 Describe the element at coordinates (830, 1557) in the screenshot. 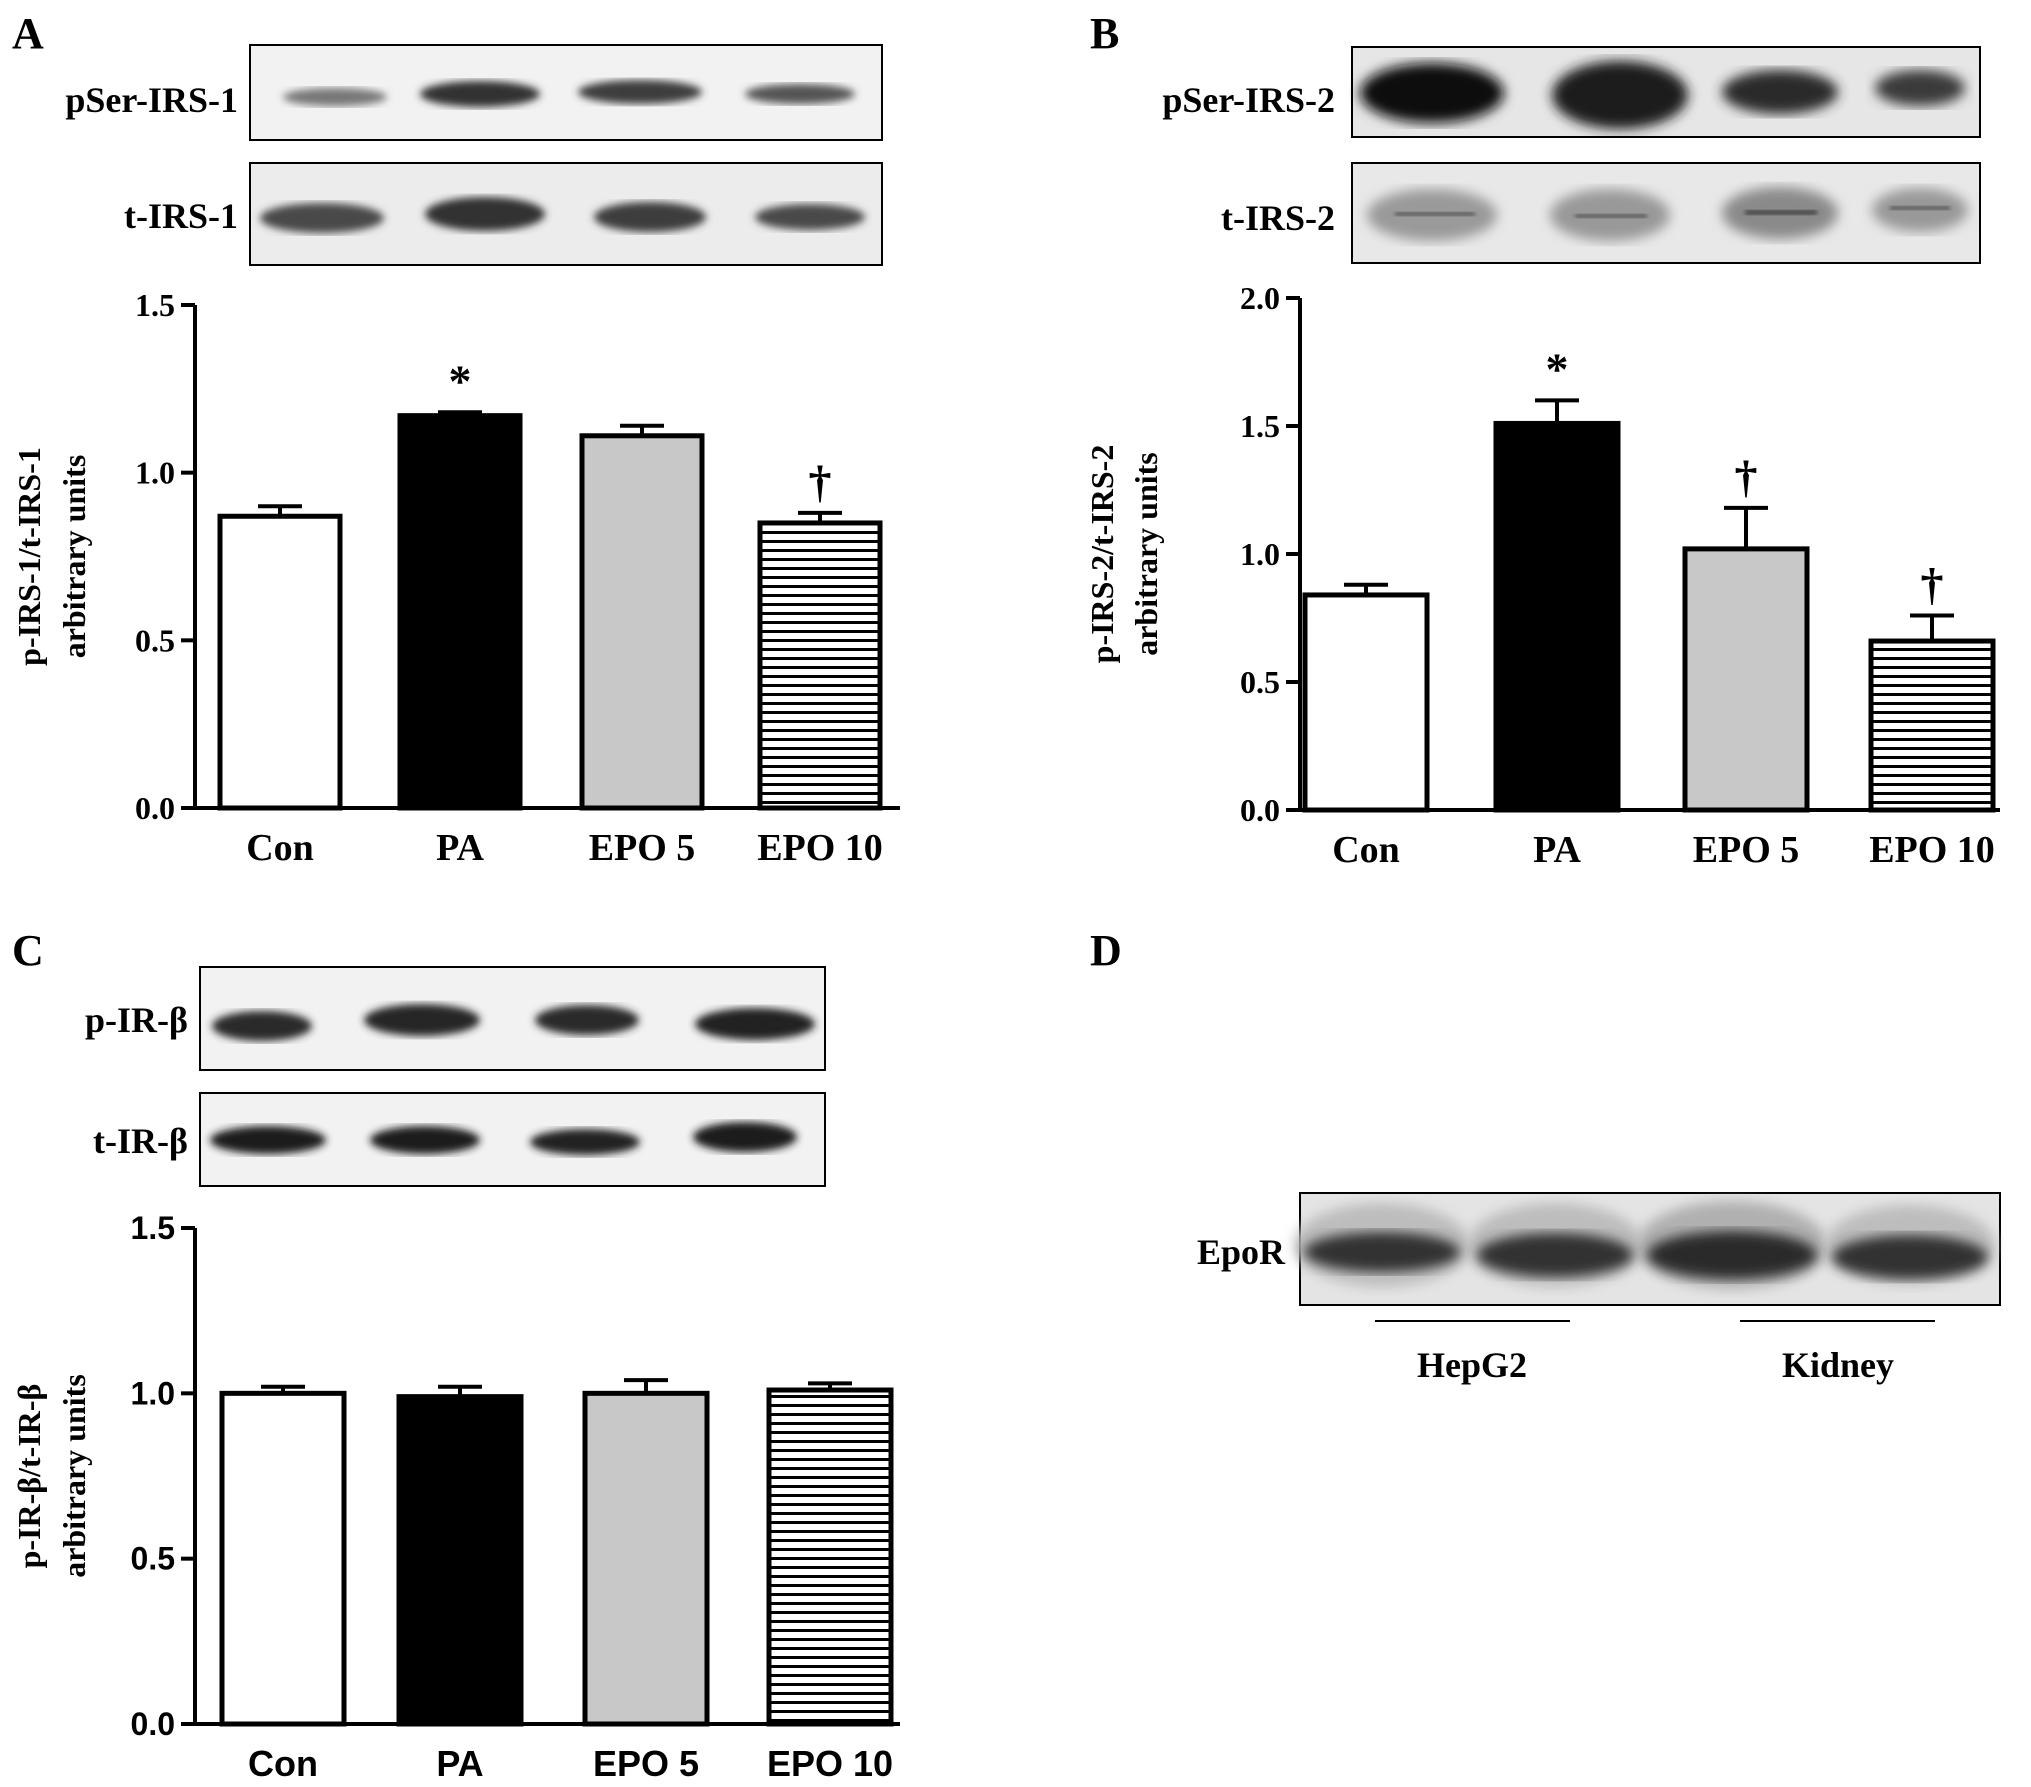

I see `bar-c-epo10` at that location.